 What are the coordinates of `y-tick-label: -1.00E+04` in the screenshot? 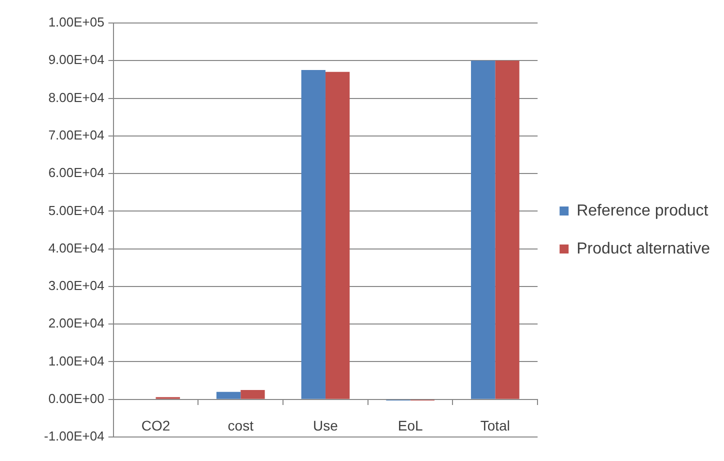 It's located at (74, 436).